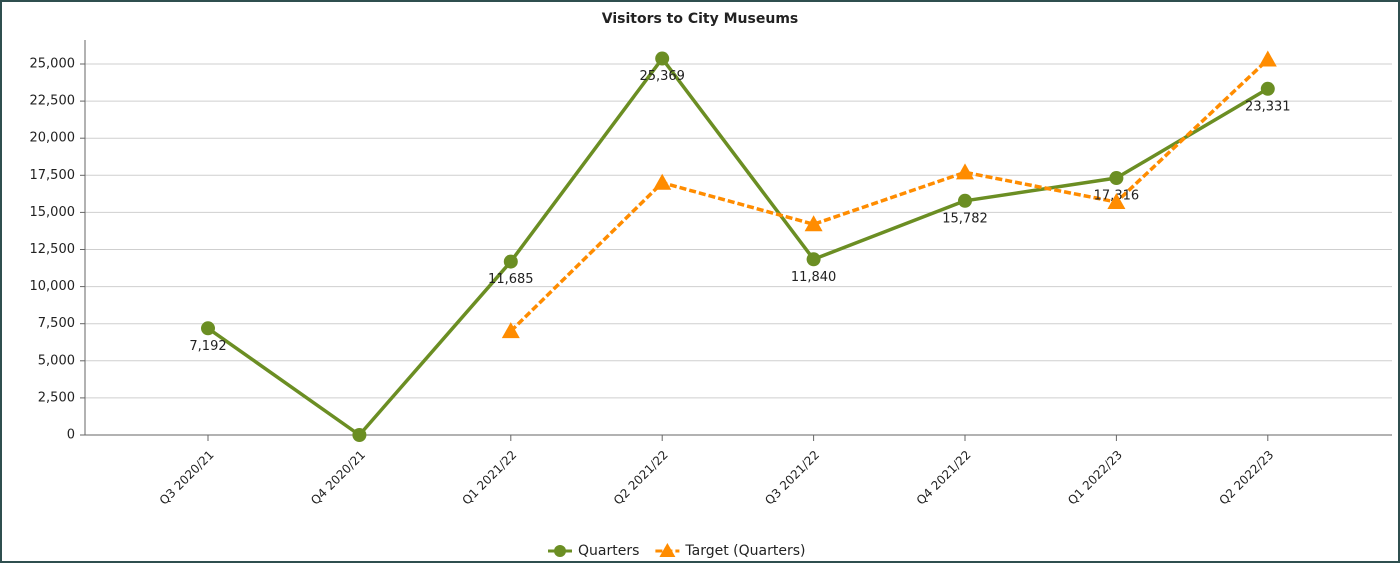 The image size is (1400, 563). Describe the element at coordinates (1246, 478) in the screenshot. I see `x-tick-label: Q2 2022/23` at that location.